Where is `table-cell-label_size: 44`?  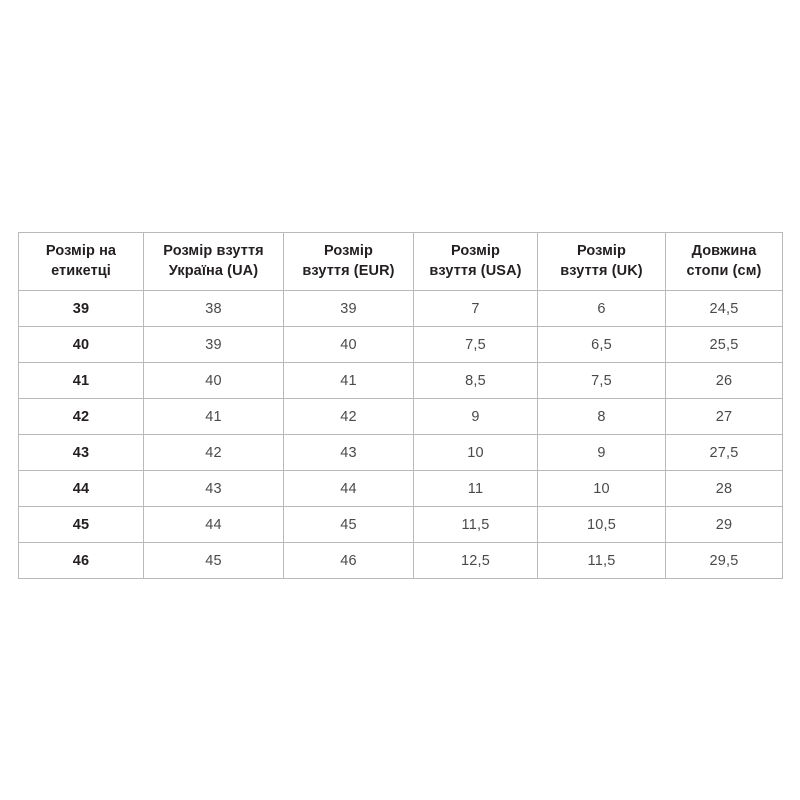
table-cell-label_size: 44 is located at coordinates (81, 488).